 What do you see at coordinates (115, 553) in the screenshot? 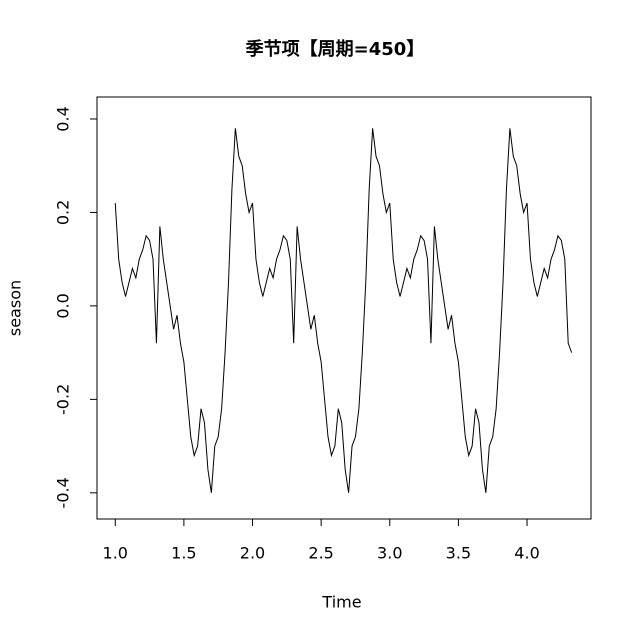
I see `x-tick-label: 1.0` at bounding box center [115, 553].